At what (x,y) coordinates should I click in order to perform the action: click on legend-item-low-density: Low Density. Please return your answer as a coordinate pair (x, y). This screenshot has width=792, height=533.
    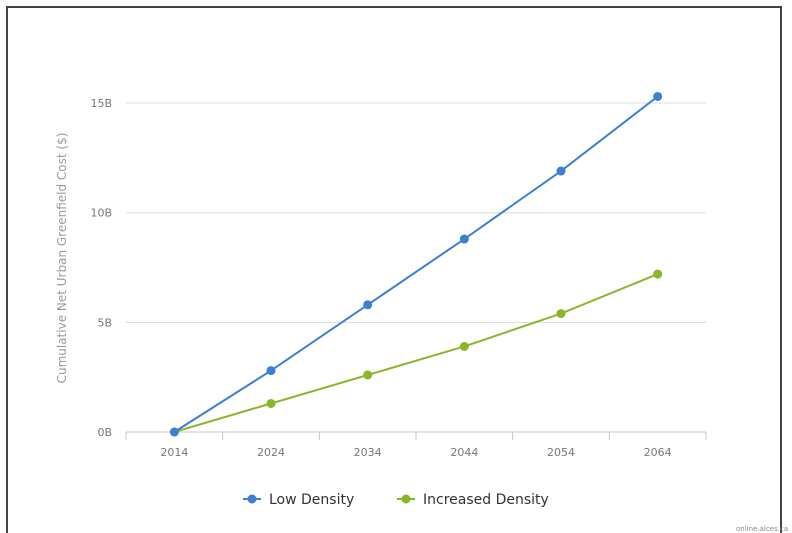
    Looking at the image, I should click on (298, 500).